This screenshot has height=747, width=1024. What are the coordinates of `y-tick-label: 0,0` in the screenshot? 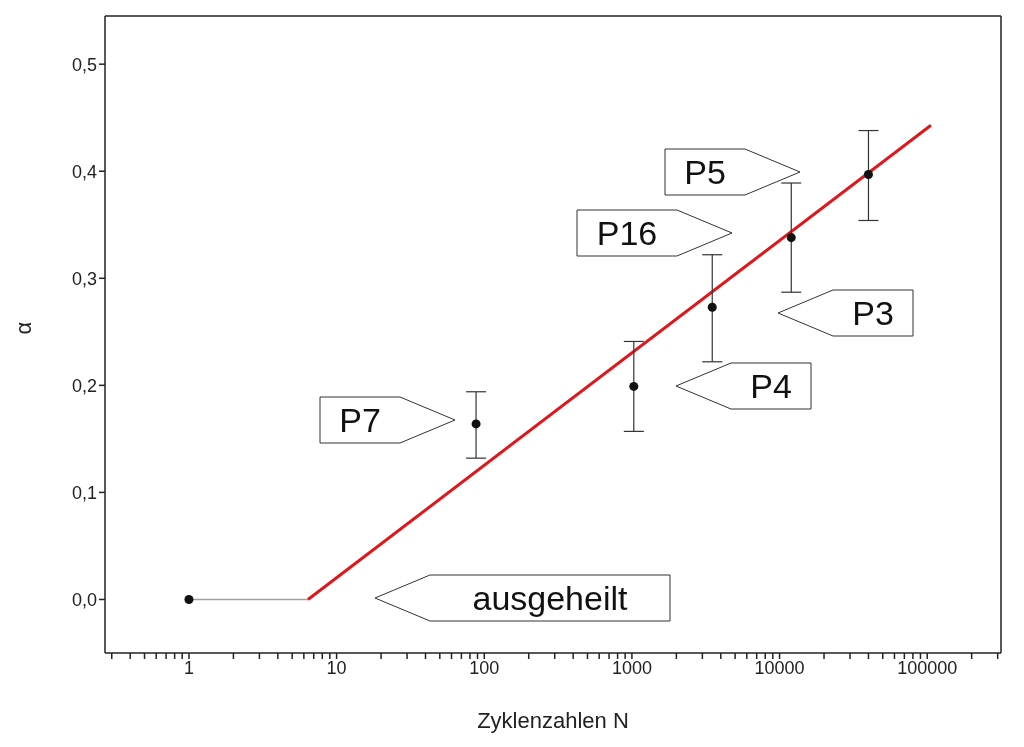 It's located at (84, 599).